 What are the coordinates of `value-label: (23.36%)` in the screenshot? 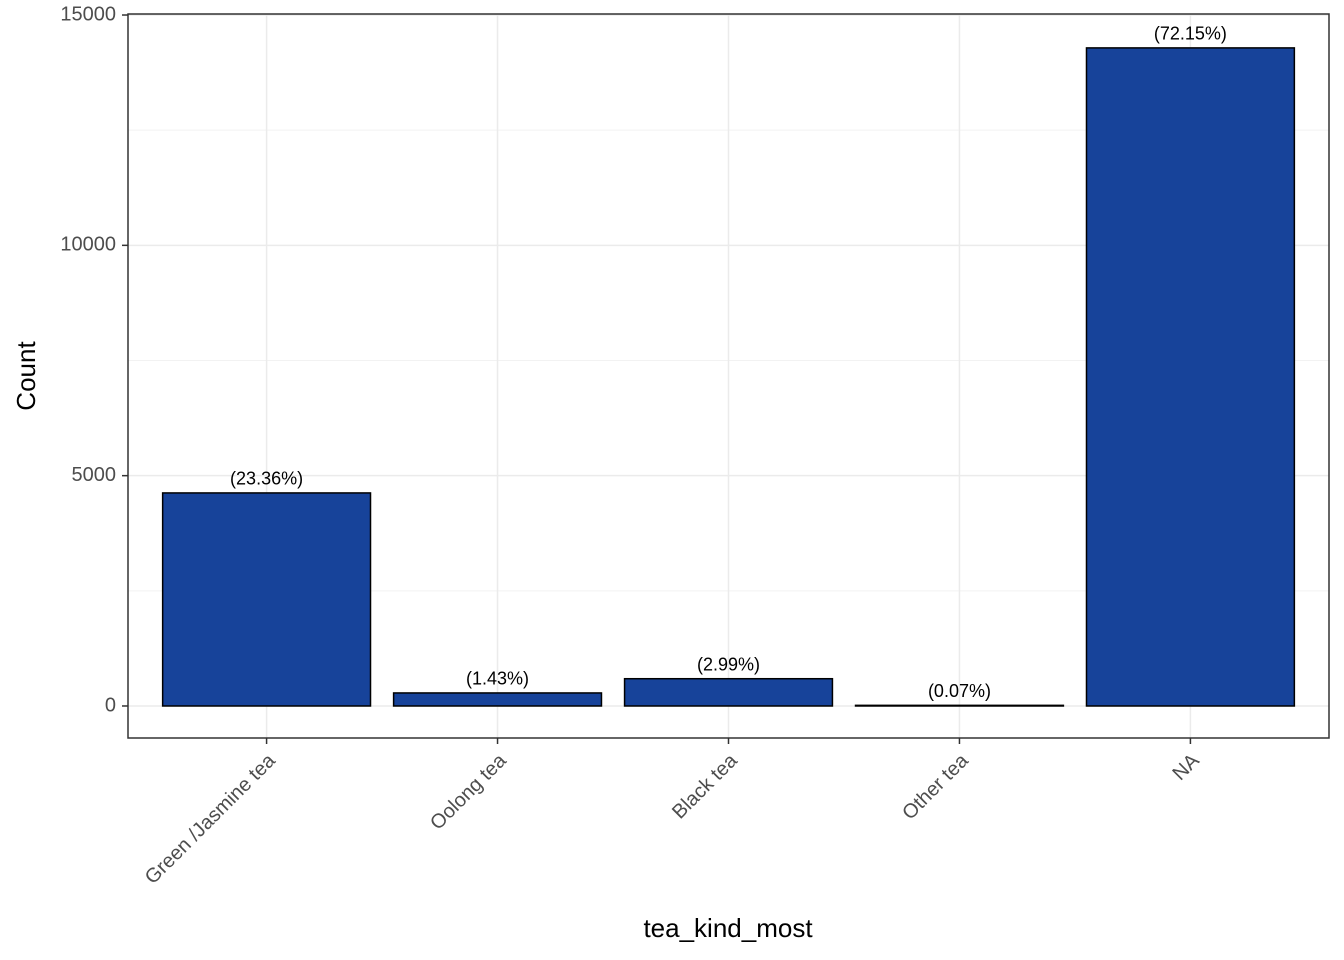 It's located at (266, 479).